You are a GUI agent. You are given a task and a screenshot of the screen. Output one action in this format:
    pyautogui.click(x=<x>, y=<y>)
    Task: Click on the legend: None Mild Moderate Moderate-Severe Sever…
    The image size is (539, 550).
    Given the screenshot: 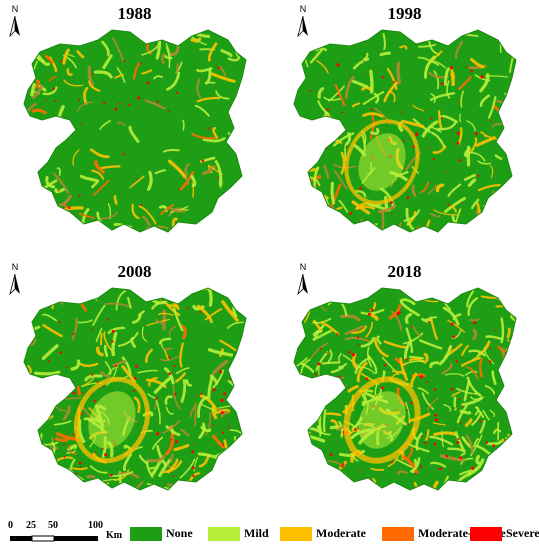 What is the action you would take?
    pyautogui.click(x=334, y=533)
    